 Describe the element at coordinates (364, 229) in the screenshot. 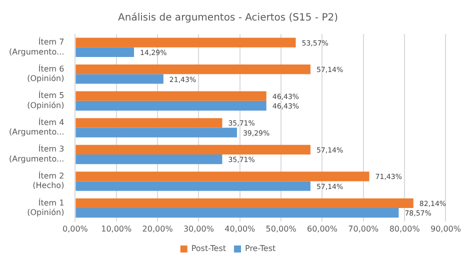

I see `x-tick-label: 70,00%` at that location.